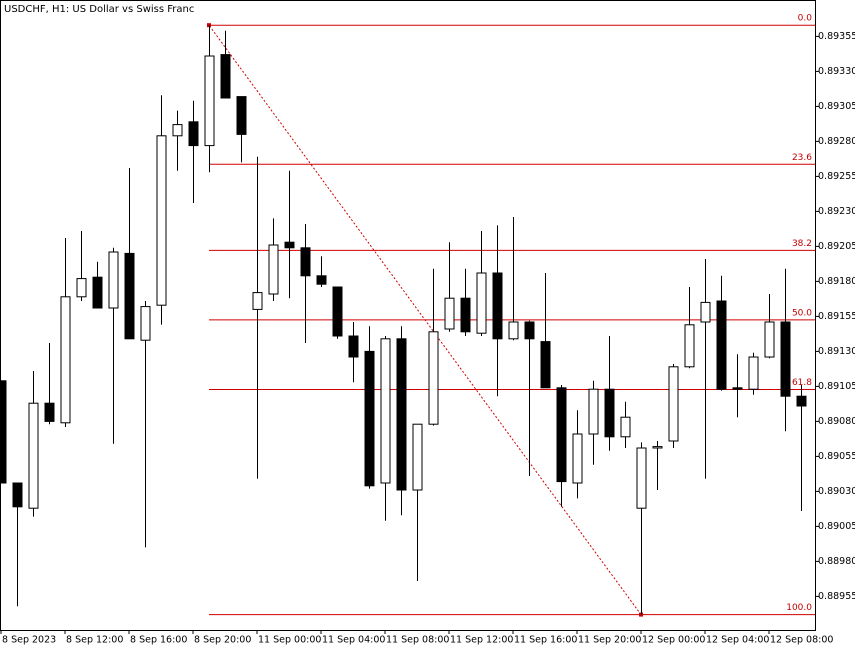 Image resolution: width=855 pixels, height=650 pixels. I want to click on y-tick-label: 0.89080, so click(836, 421).